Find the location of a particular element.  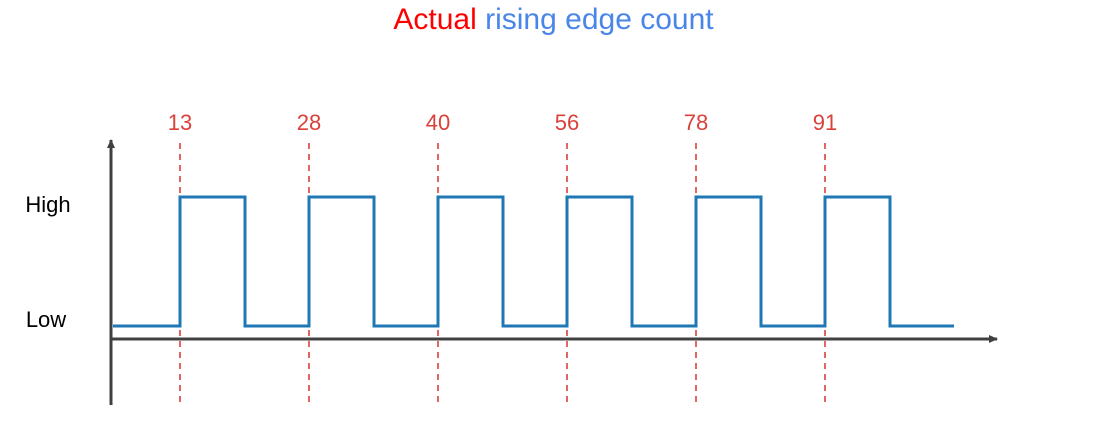

diagram-title: Actual rising edge count is located at coordinates (553, 20).